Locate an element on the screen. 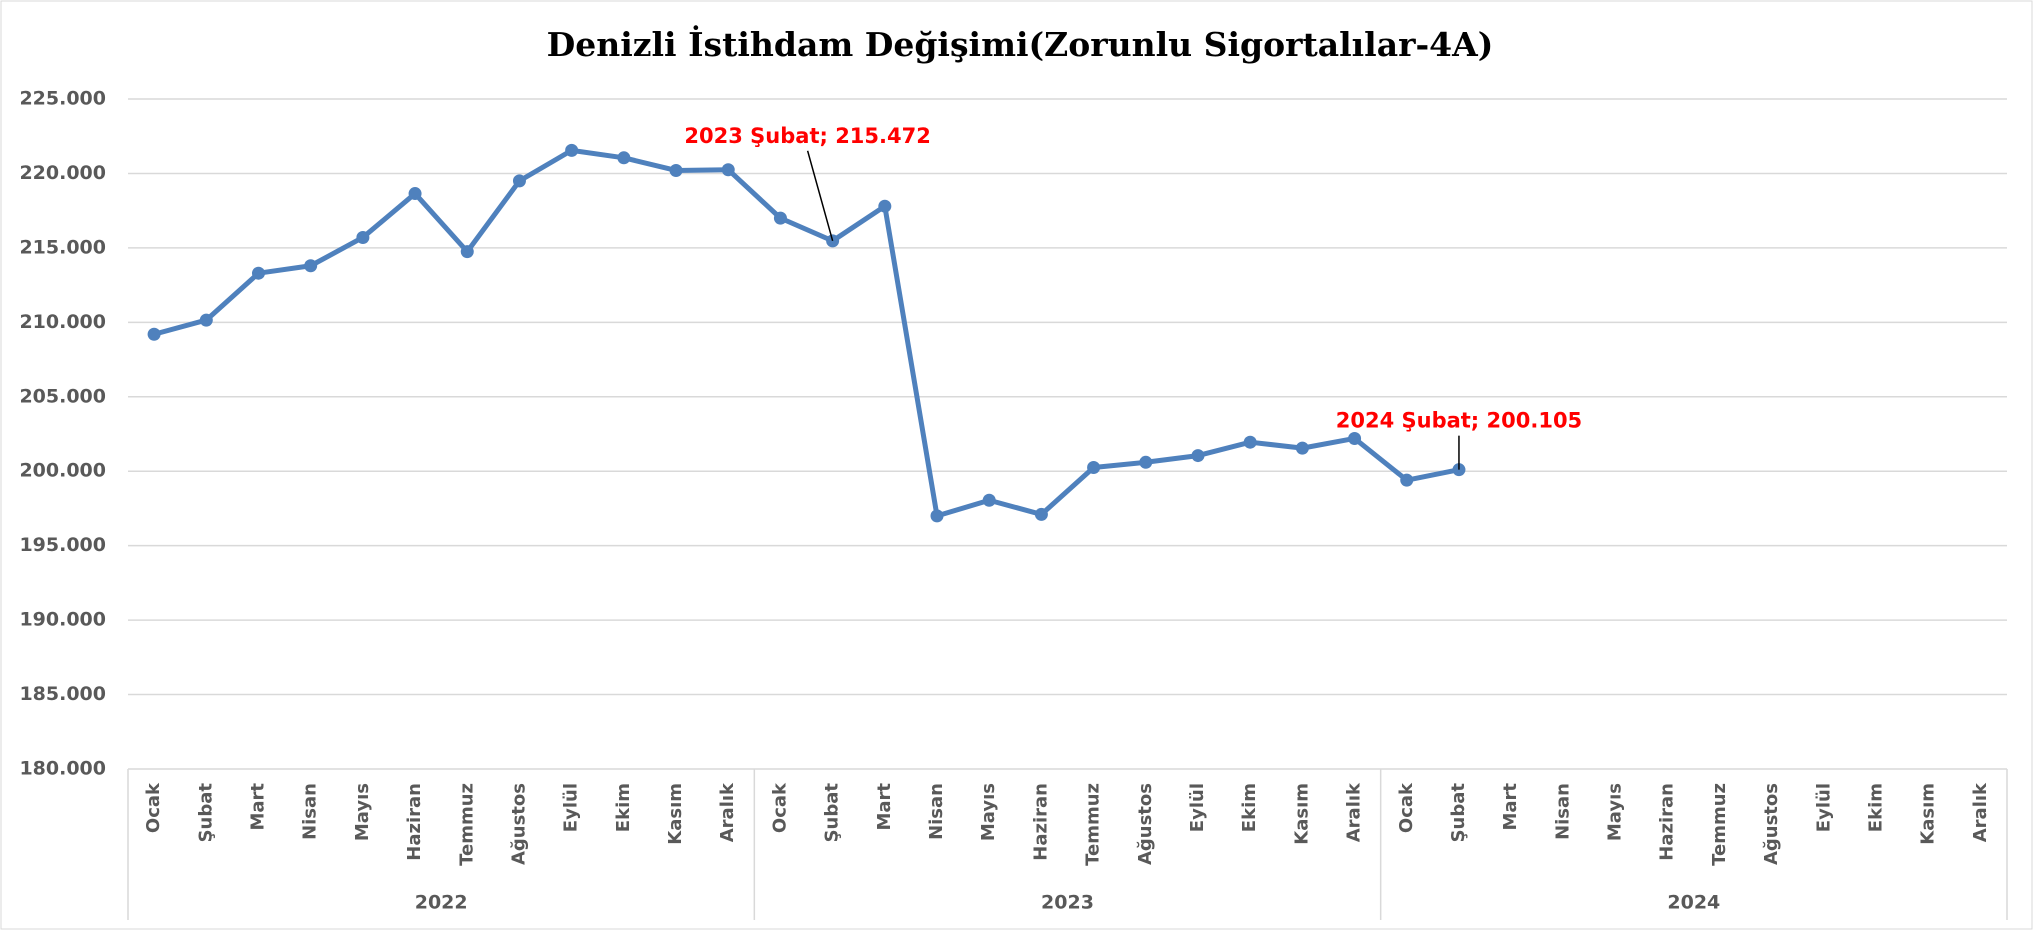  y-tick-label: 215.000 is located at coordinates (62, 247).